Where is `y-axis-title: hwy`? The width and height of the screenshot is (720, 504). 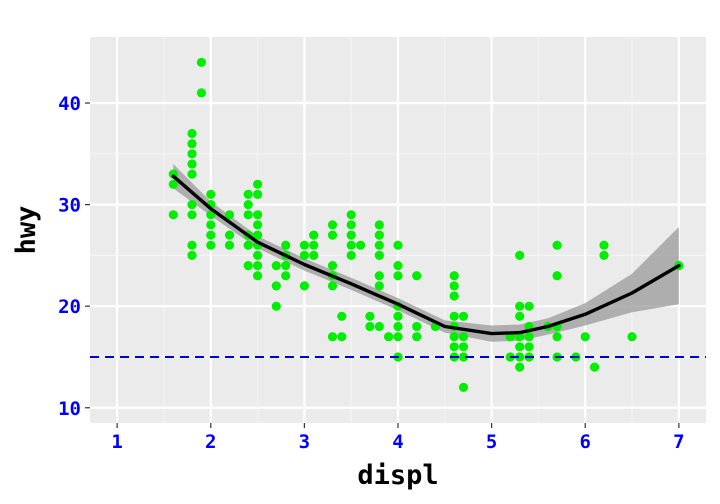 y-axis-title: hwy is located at coordinates (26, 230).